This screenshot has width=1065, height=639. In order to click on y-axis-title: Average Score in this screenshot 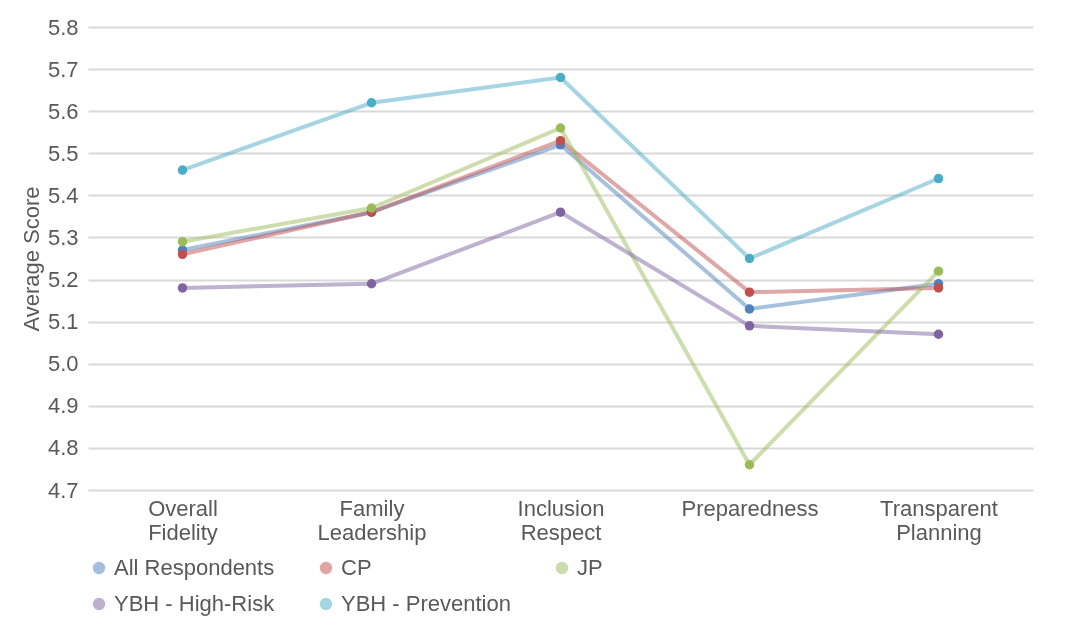, I will do `click(31, 259)`.